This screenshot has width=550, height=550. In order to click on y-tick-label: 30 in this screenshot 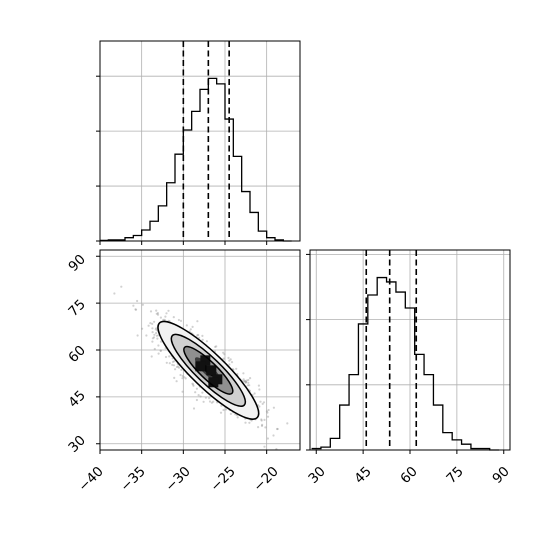, I will do `click(76, 443)`.